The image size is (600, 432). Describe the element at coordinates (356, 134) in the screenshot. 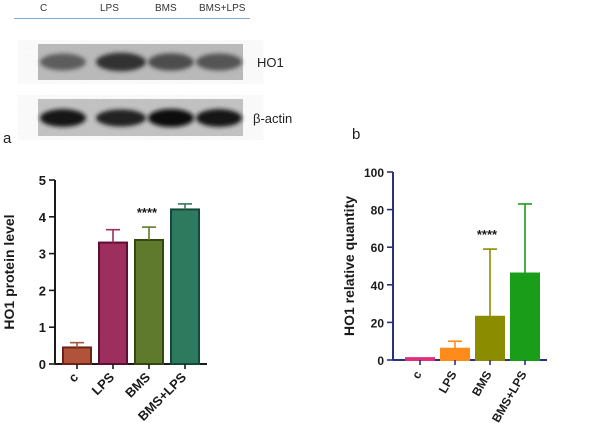

I see `panel-b-letter: b` at that location.